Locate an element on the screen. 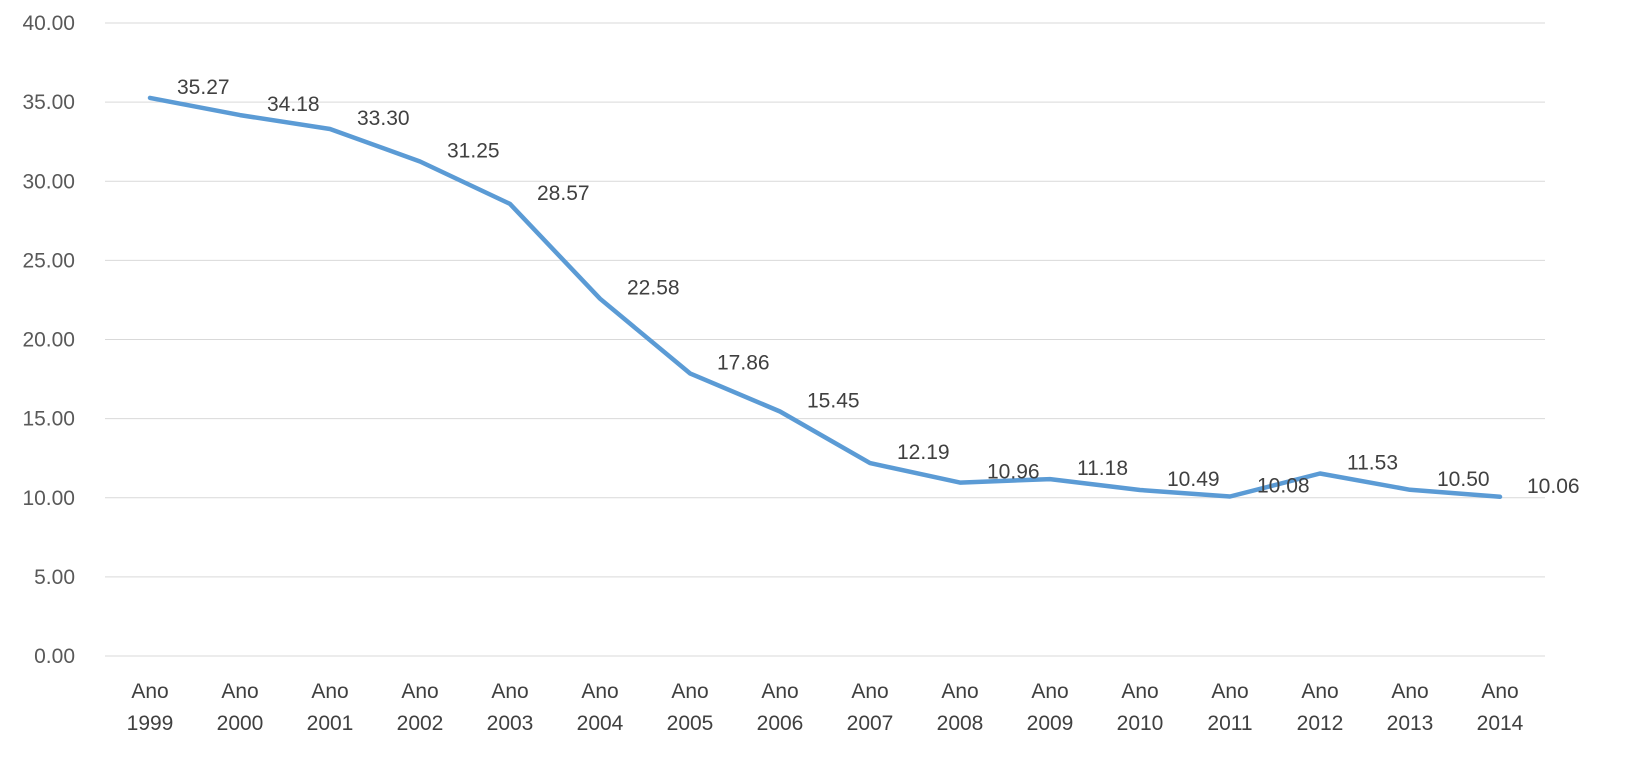 The height and width of the screenshot is (760, 1625). x-tick-label: Ano 2009 is located at coordinates (1050, 707).